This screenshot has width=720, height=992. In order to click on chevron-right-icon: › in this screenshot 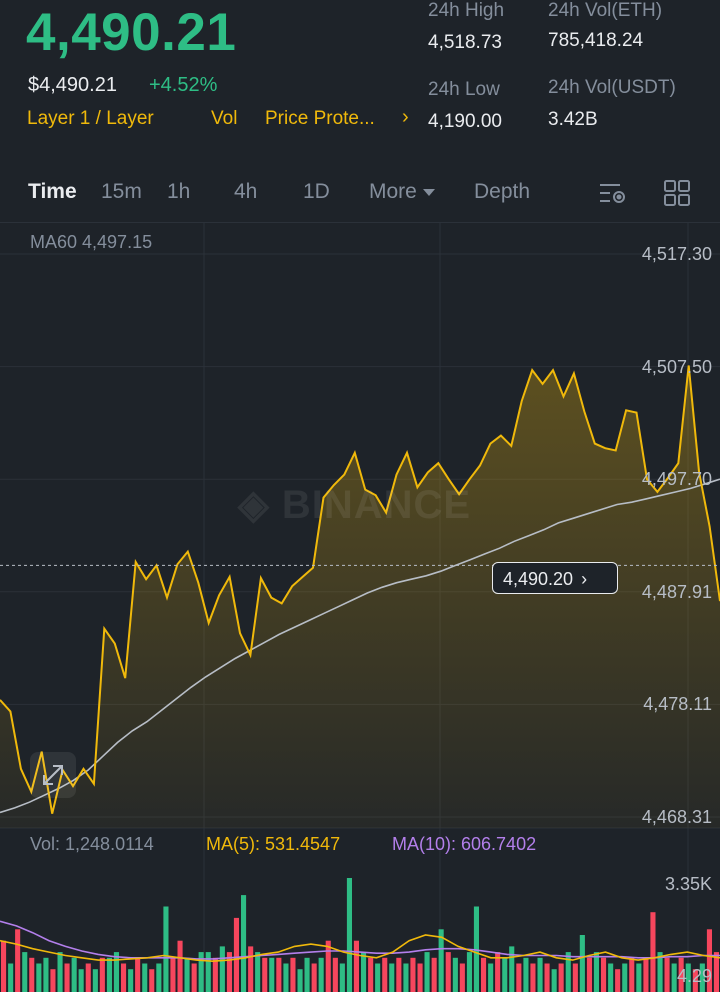, I will do `click(405, 117)`.